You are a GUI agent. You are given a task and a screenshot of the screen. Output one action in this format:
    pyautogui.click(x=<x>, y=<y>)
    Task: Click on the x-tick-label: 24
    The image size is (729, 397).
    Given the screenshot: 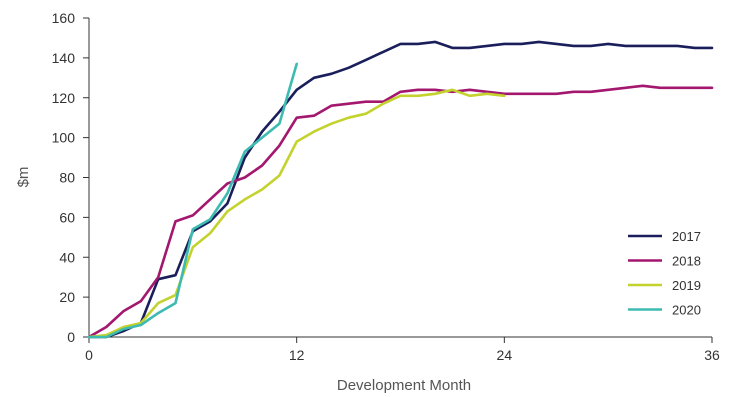 What is the action you would take?
    pyautogui.click(x=505, y=355)
    